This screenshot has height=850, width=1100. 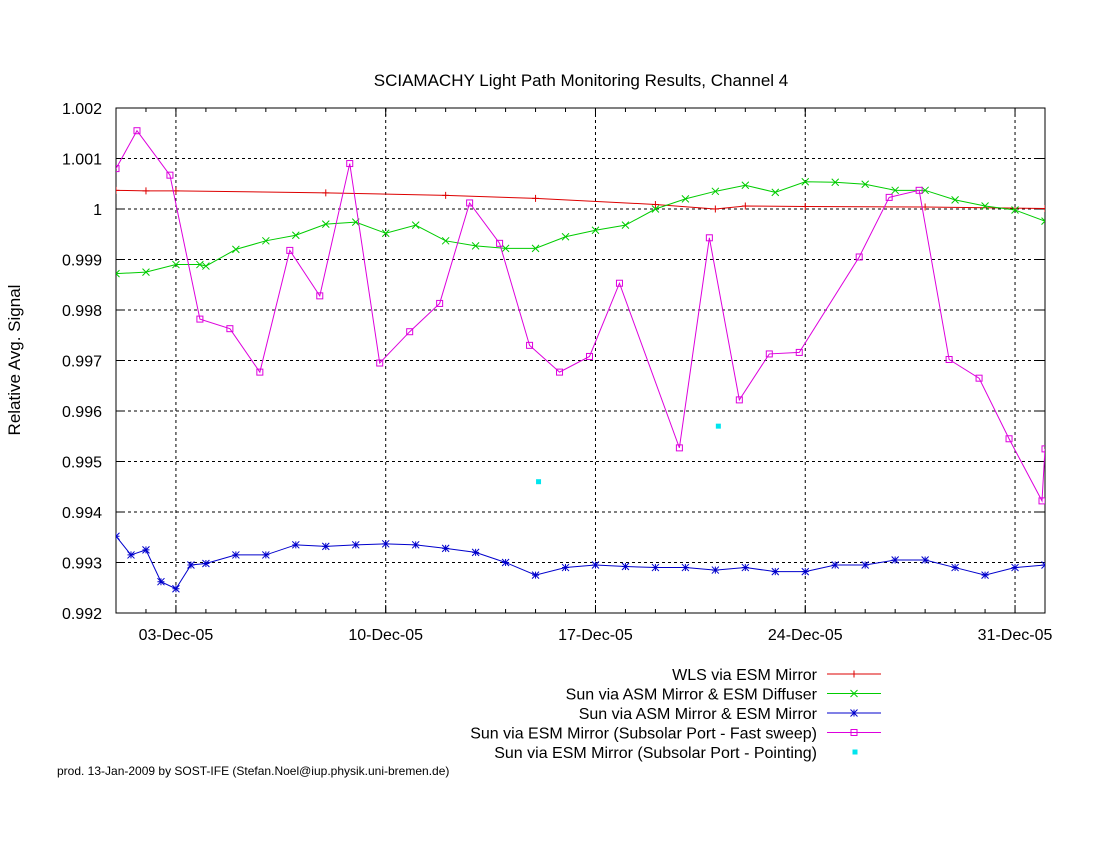 What do you see at coordinates (97, 210) in the screenshot?
I see `y-tick-label: 1` at bounding box center [97, 210].